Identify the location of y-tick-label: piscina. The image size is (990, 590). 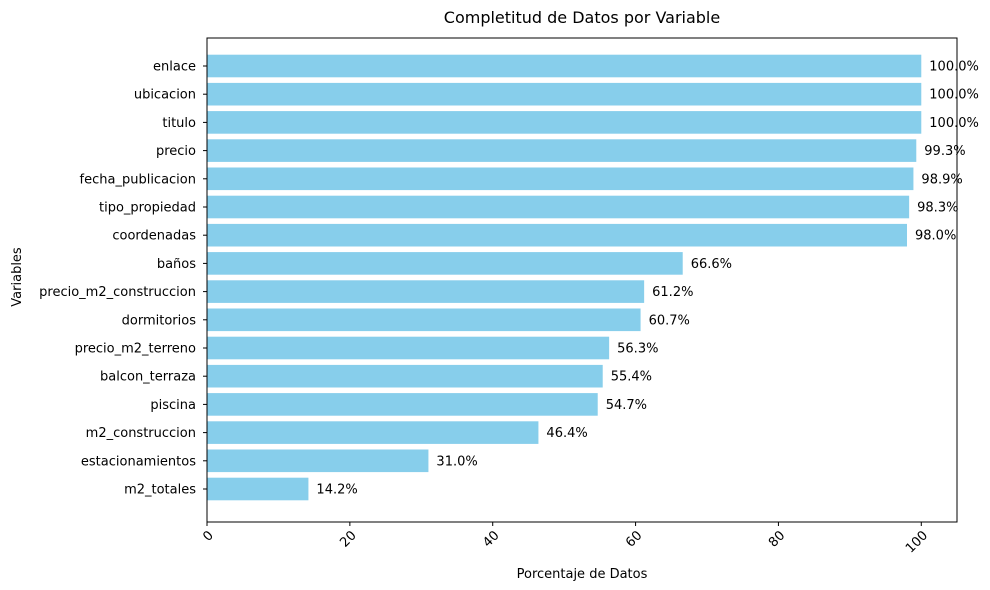
(173, 405).